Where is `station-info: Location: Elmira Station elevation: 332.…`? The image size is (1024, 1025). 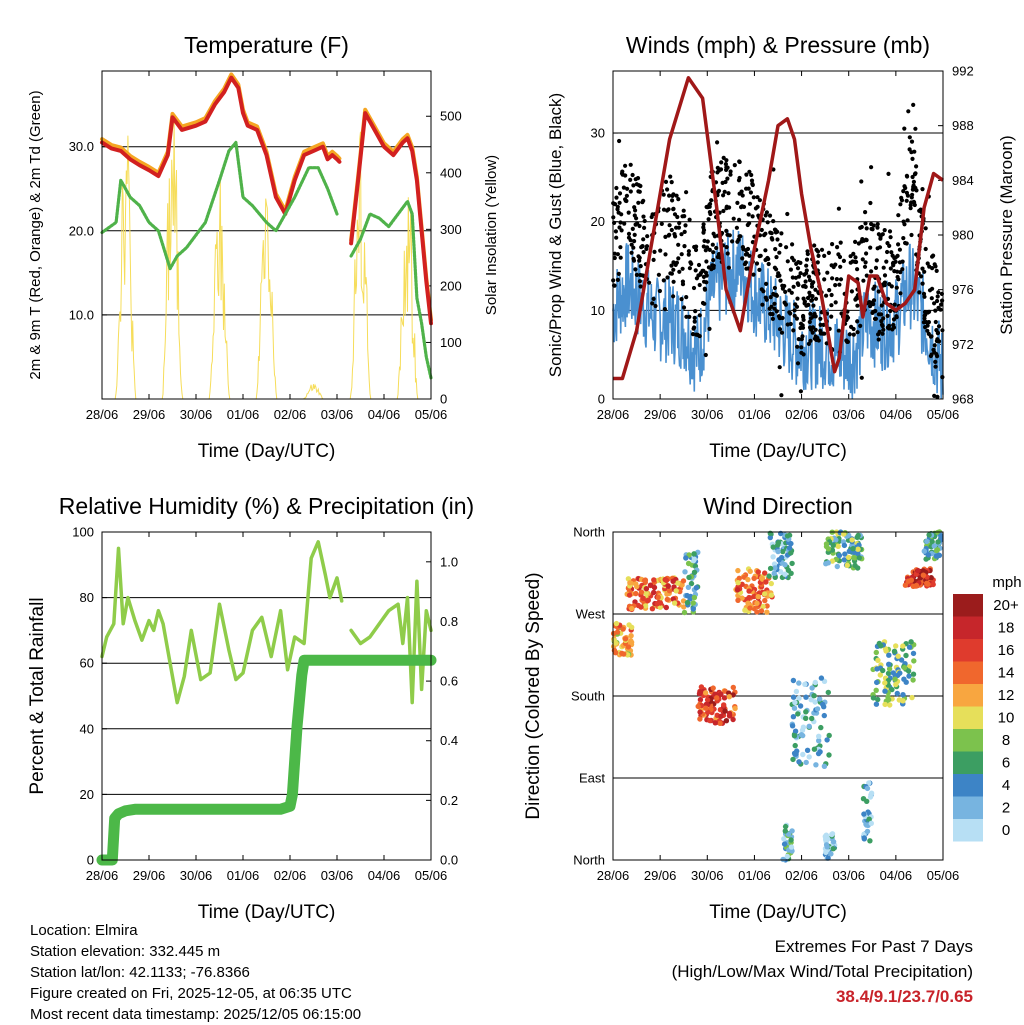 station-info: Location: Elmira Station elevation: 332.… is located at coordinates (195, 972).